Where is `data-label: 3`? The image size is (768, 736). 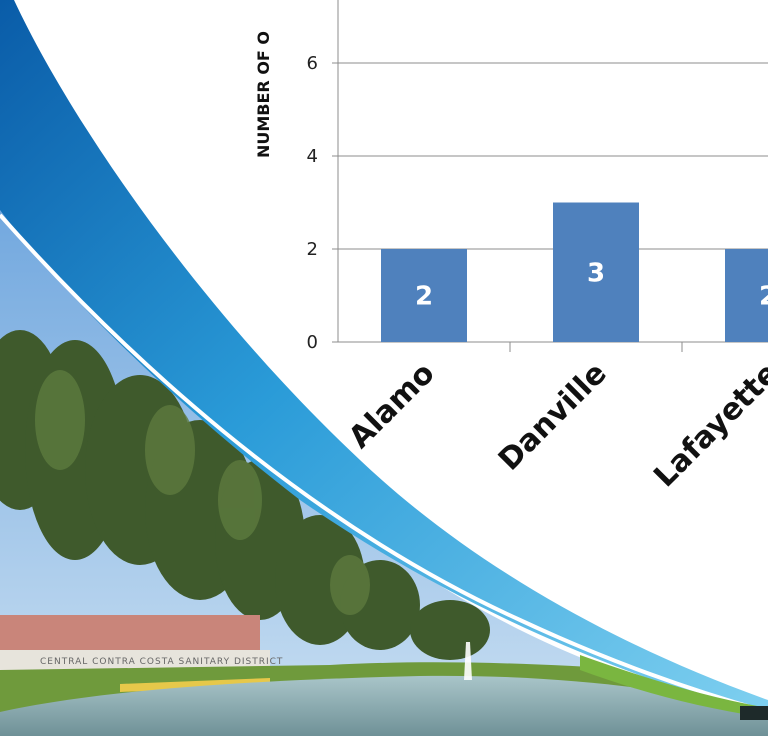
data-label: 3 is located at coordinates (596, 273).